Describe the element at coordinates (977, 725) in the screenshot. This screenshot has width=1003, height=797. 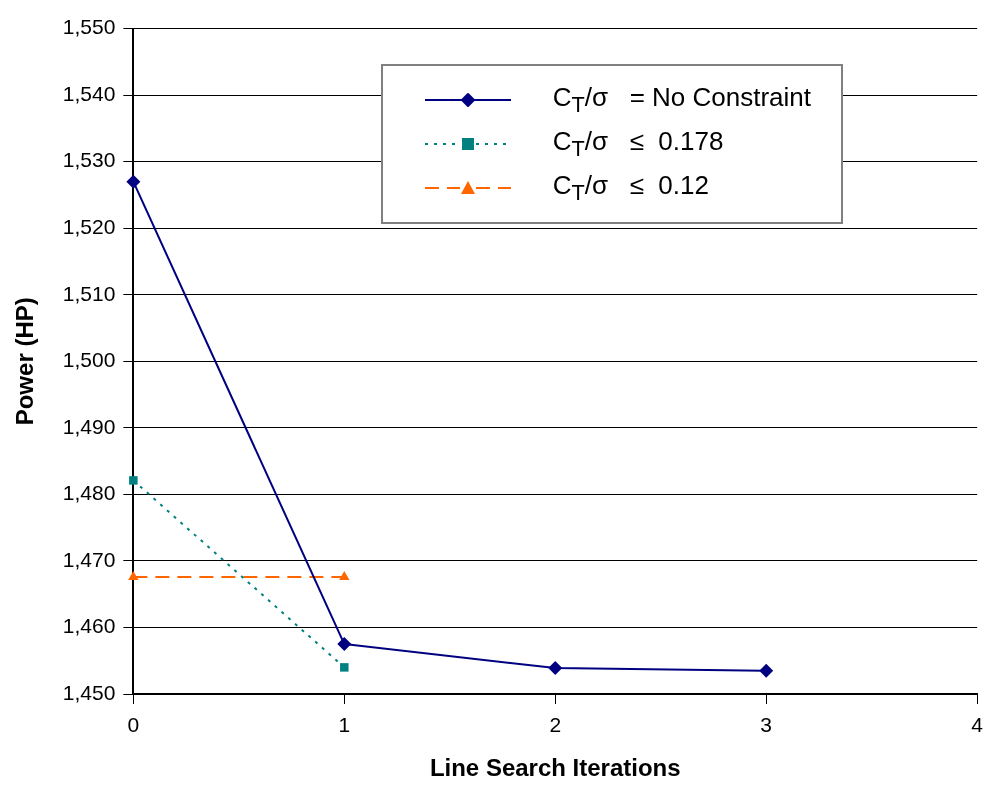
I see `x-tick-label: 4` at that location.